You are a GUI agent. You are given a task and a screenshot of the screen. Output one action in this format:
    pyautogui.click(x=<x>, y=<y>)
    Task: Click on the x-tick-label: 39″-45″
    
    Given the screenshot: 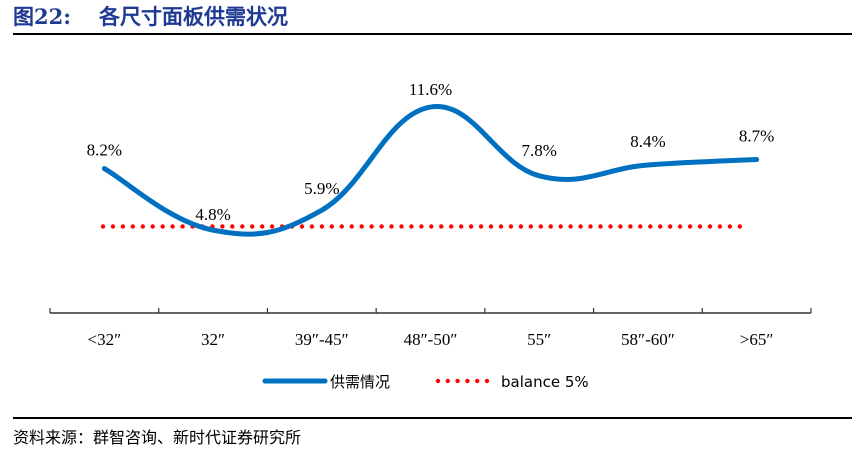 What is the action you would take?
    pyautogui.click(x=322, y=339)
    